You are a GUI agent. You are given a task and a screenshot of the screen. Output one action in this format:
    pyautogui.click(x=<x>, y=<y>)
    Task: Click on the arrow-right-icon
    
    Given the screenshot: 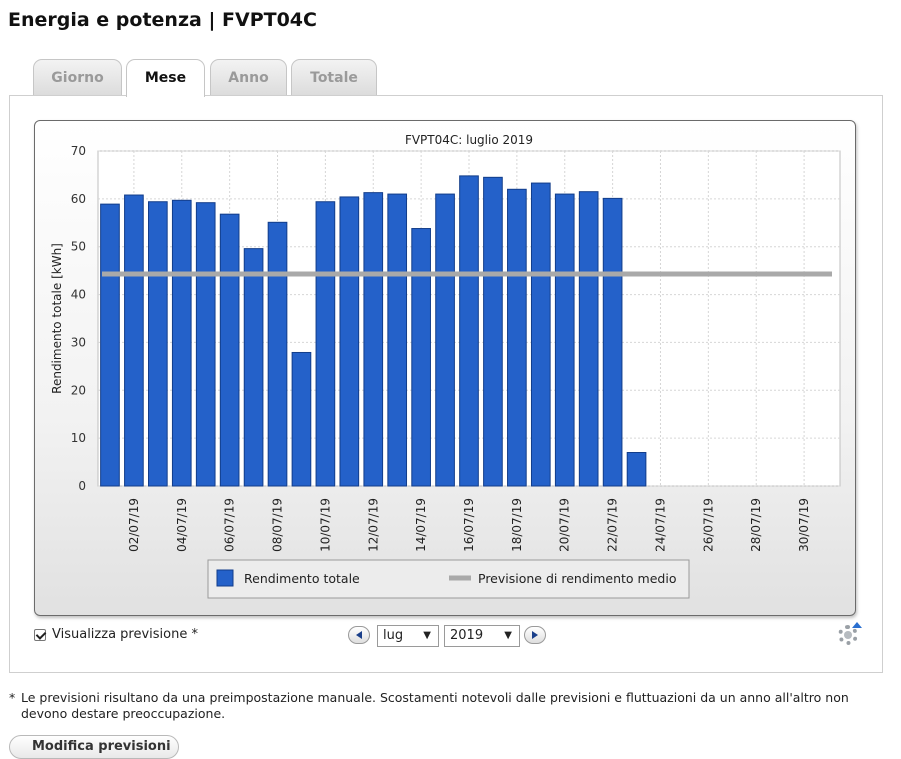 What is the action you would take?
    pyautogui.click(x=535, y=635)
    